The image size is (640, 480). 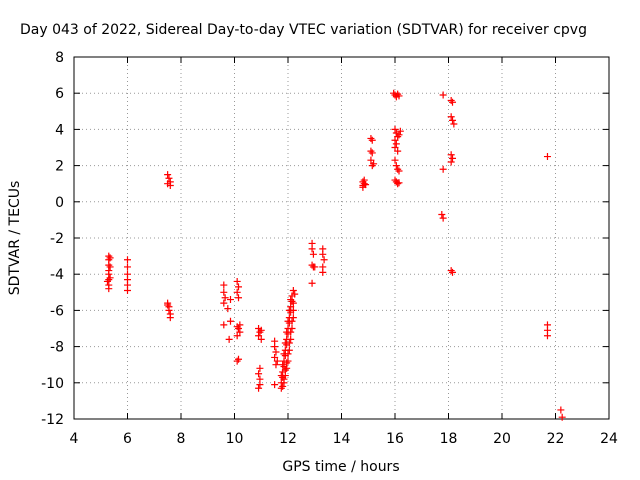 What do you see at coordinates (502, 439) in the screenshot?
I see `x-tick-label: 20` at bounding box center [502, 439].